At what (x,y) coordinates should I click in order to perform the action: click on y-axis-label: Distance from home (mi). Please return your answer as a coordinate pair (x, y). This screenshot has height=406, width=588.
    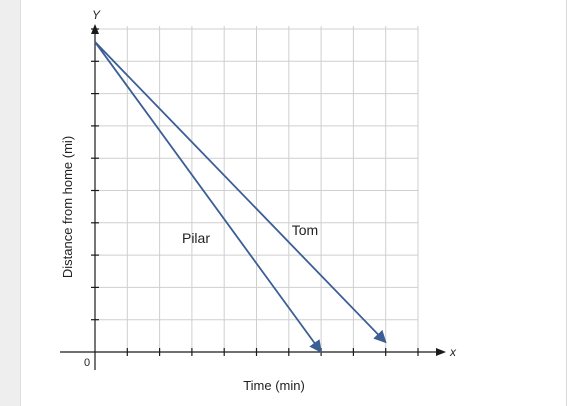
    Looking at the image, I should click on (67, 207).